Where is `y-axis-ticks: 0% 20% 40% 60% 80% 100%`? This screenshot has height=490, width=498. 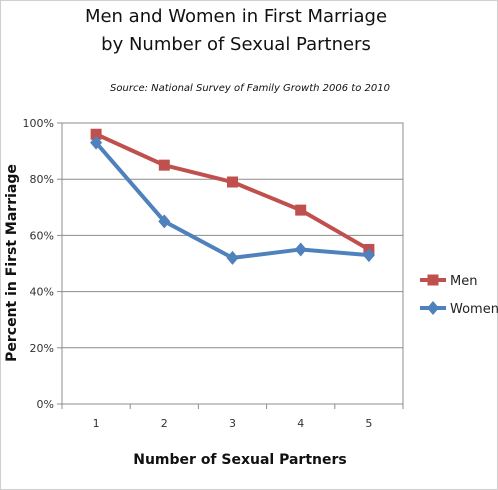 y-axis-ticks: 0% 20% 40% 60% 80% 100% is located at coordinates (42, 264).